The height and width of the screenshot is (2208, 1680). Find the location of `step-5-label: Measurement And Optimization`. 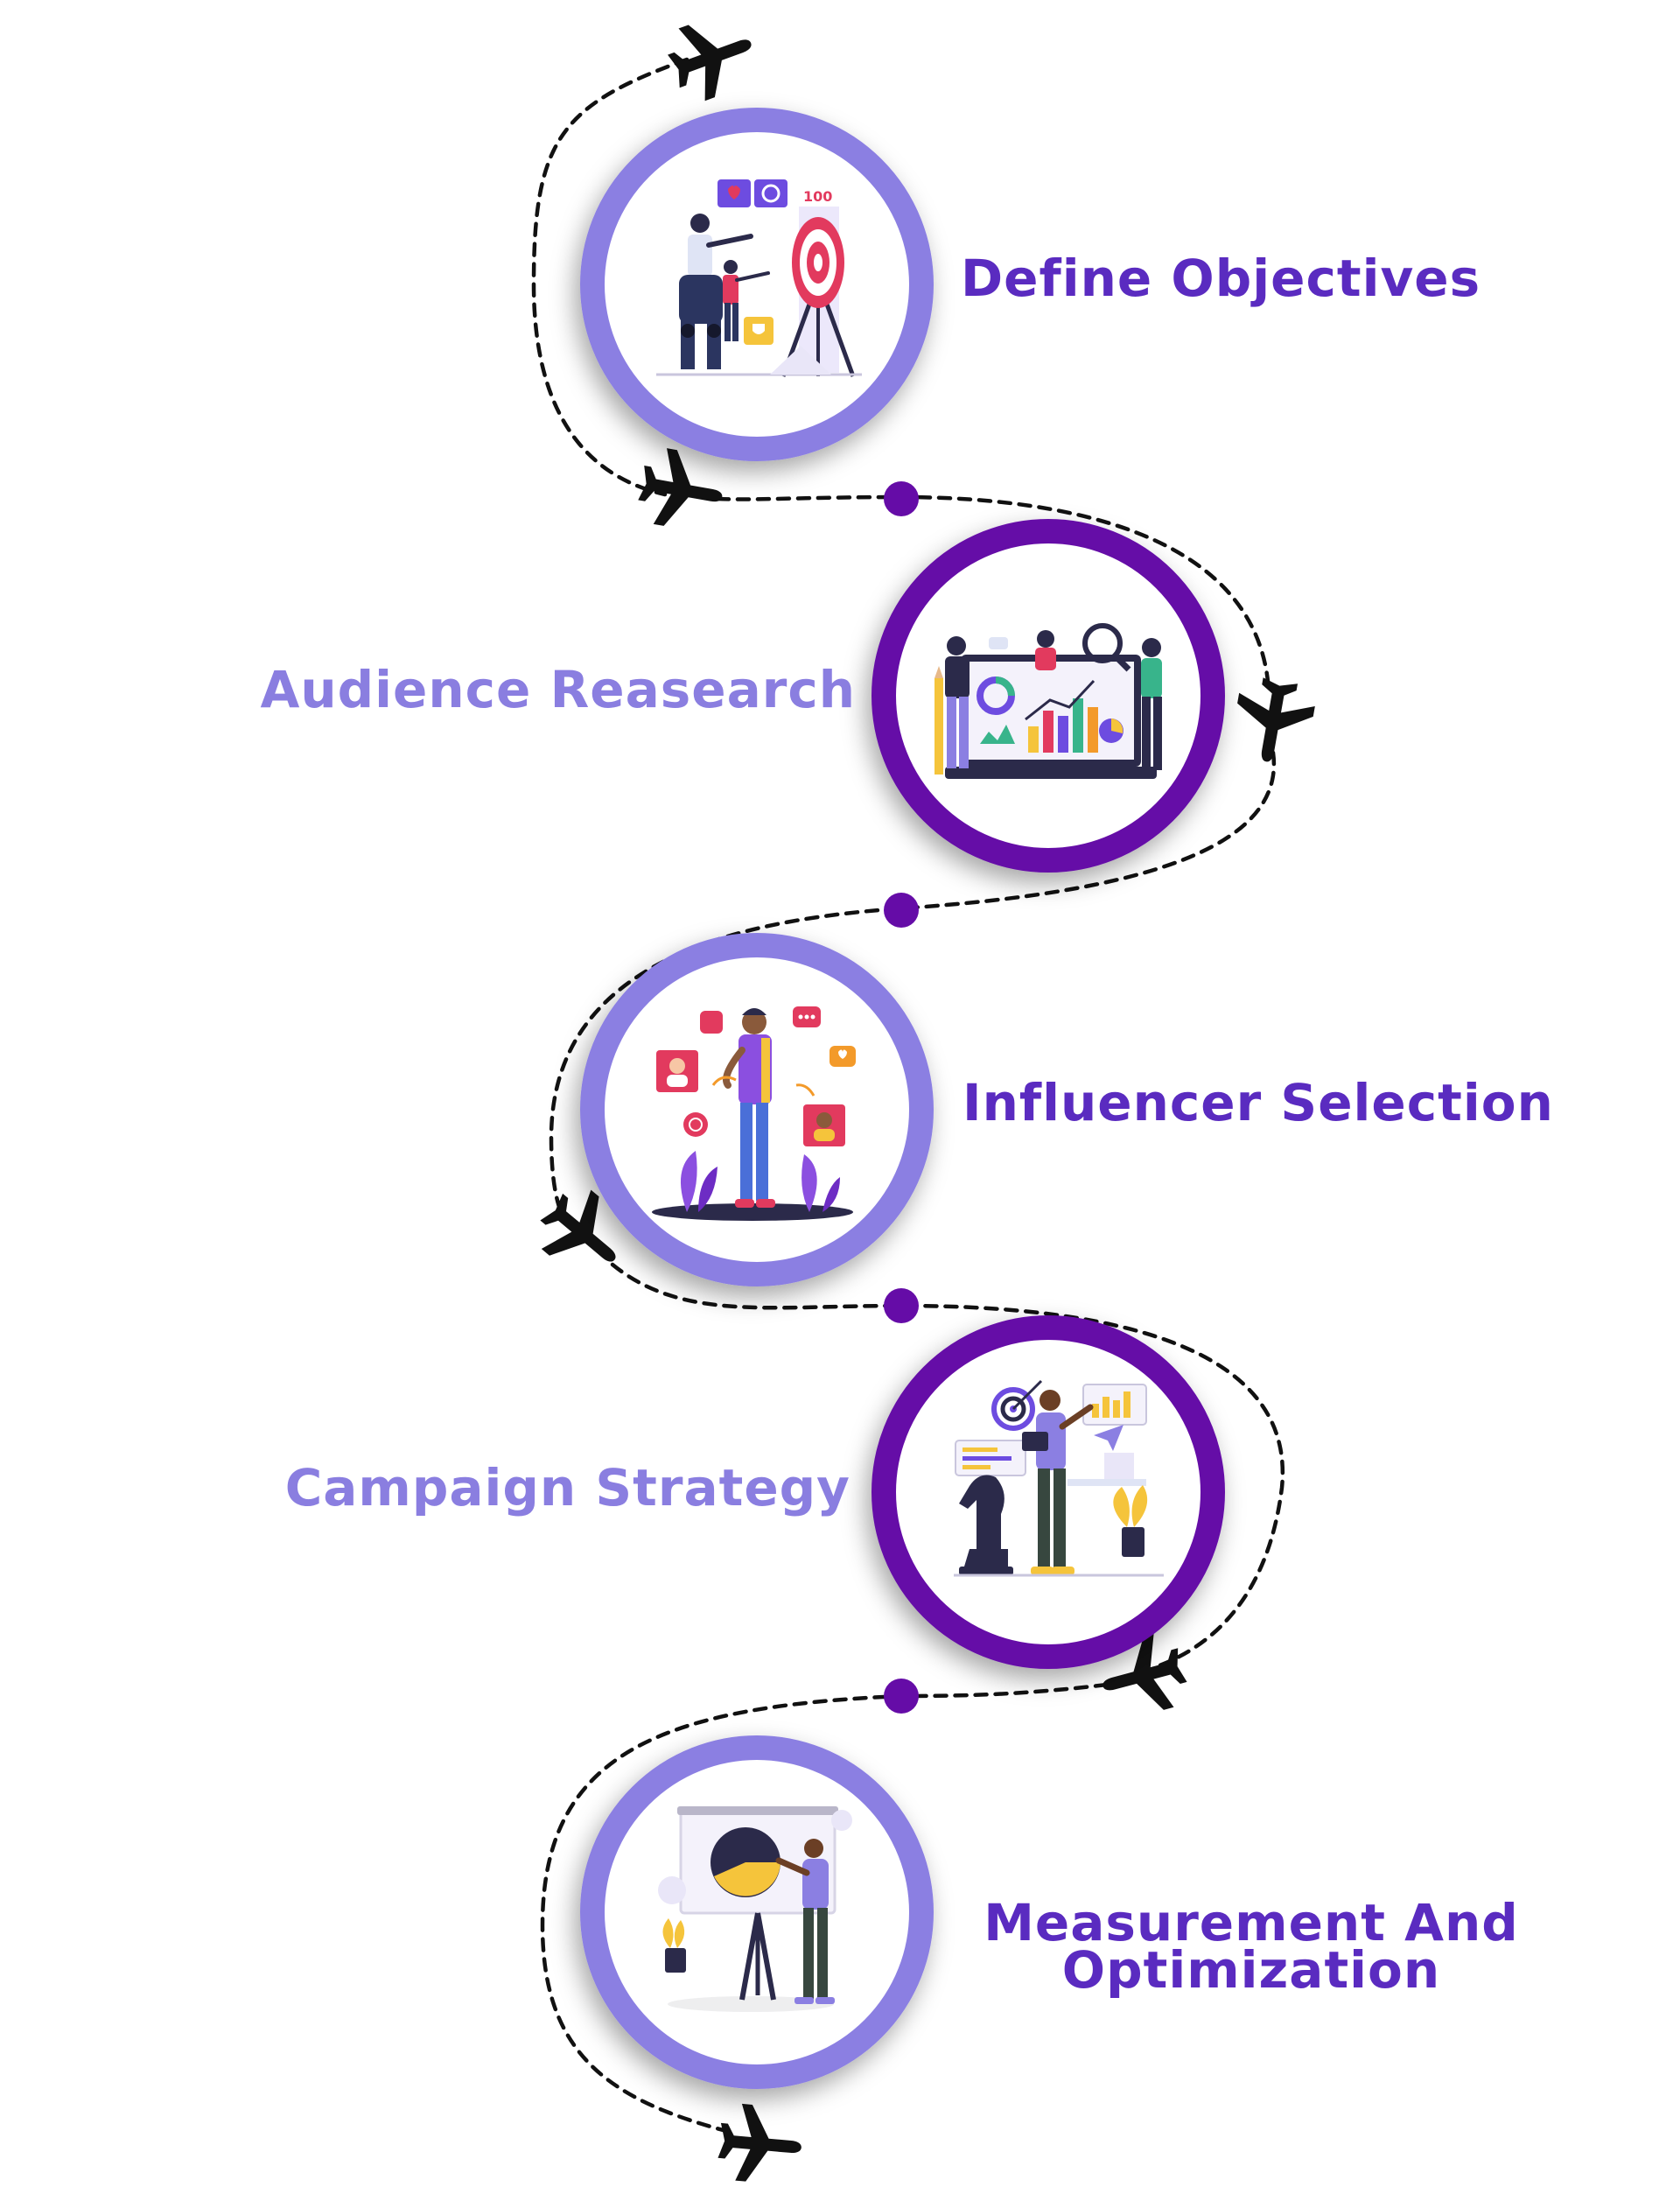

step-5-label: Measurement And Optimization is located at coordinates (1251, 1946).